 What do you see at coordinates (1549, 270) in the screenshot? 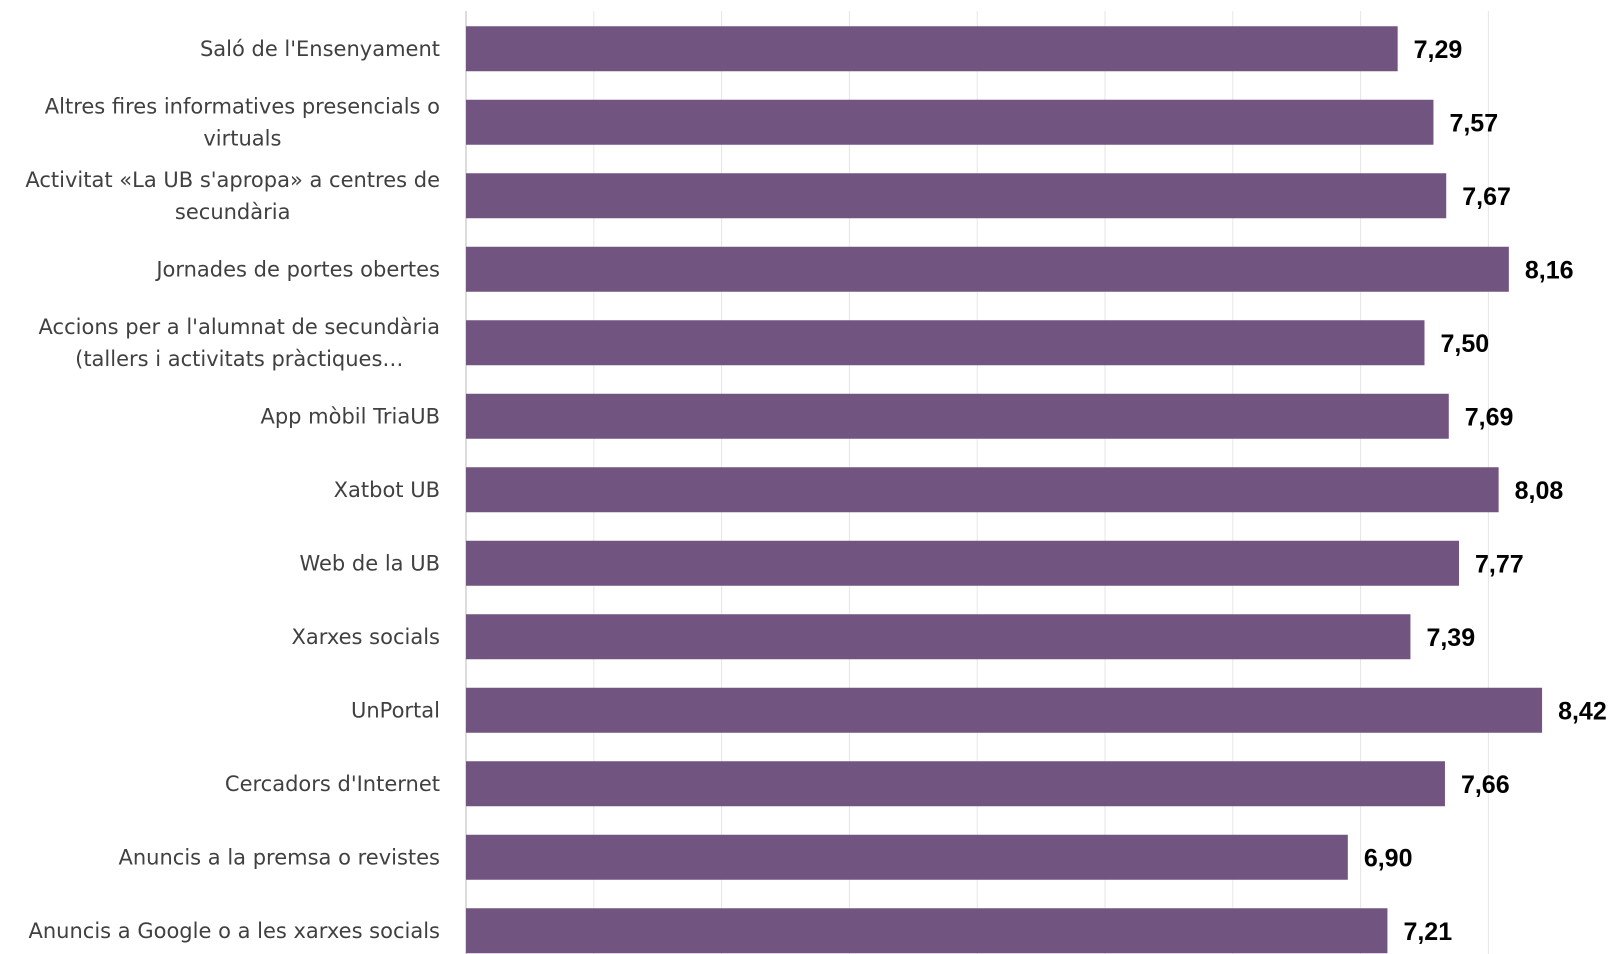
I see `data-label: 8,16` at bounding box center [1549, 270].